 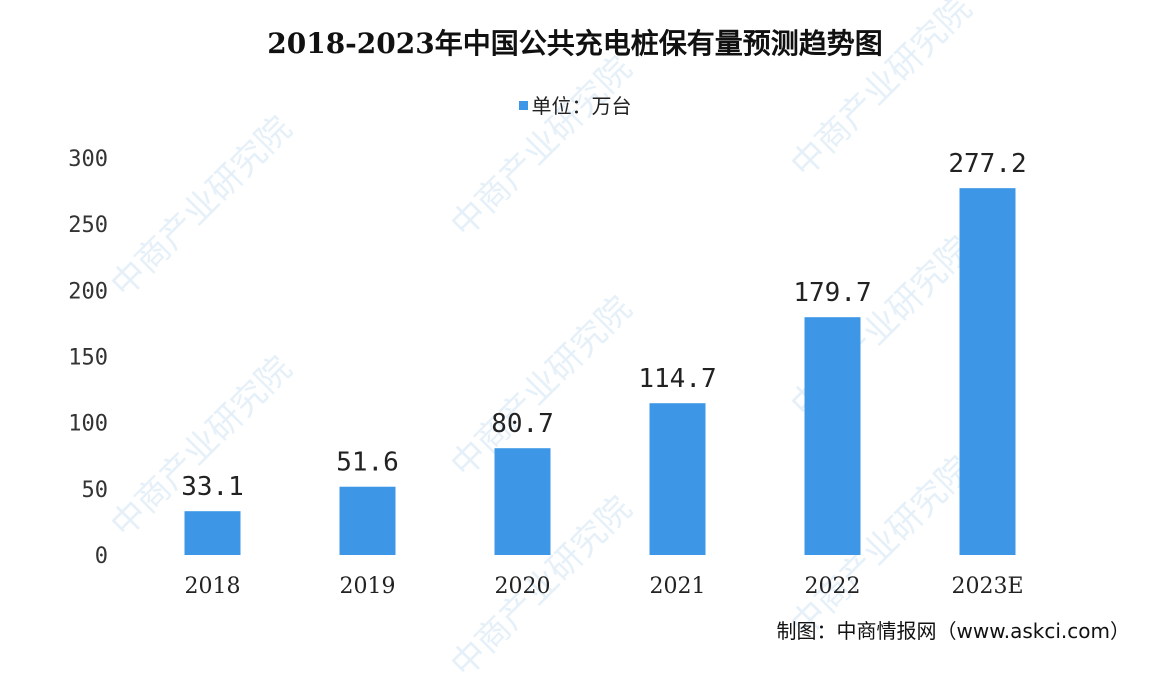 What do you see at coordinates (522, 424) in the screenshot?
I see `data-label: 80.7` at bounding box center [522, 424].